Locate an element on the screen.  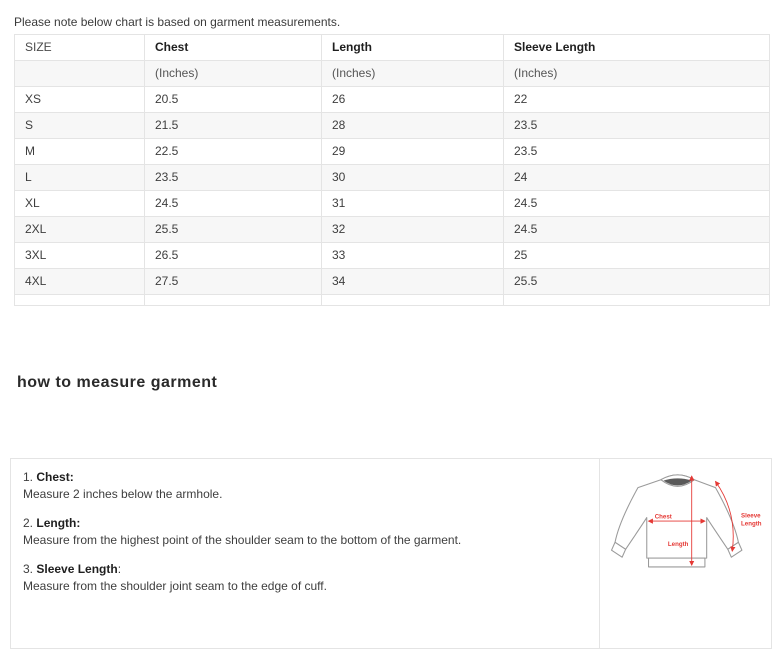
table-cell-length: 30 is located at coordinates (412, 177).